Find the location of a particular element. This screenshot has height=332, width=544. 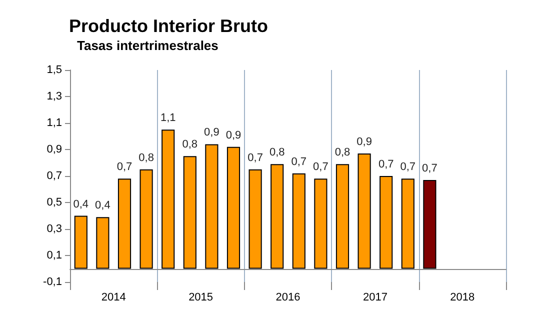

y-tick-label: 1,3 is located at coordinates (54, 96).